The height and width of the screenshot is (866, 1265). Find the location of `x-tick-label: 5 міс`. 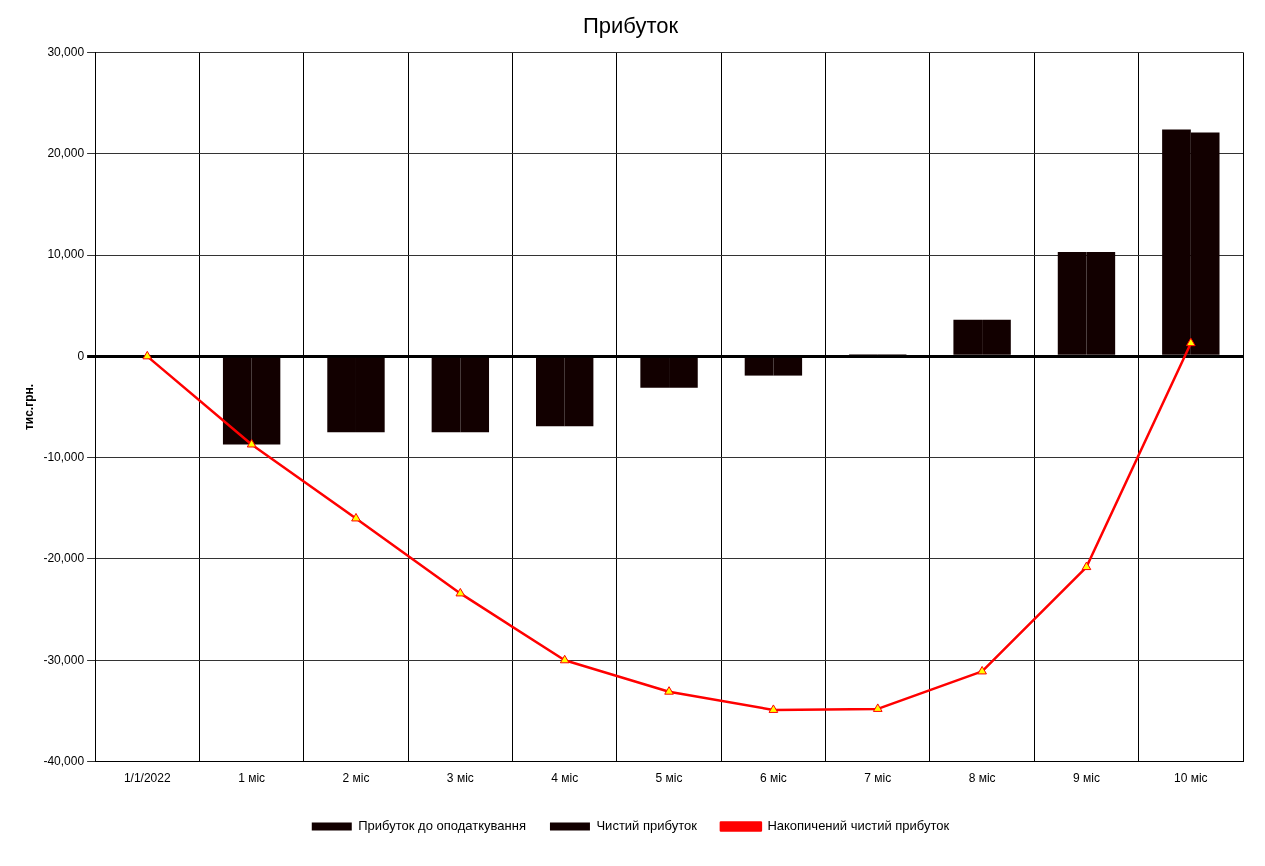

x-tick-label: 5 міс is located at coordinates (669, 778).